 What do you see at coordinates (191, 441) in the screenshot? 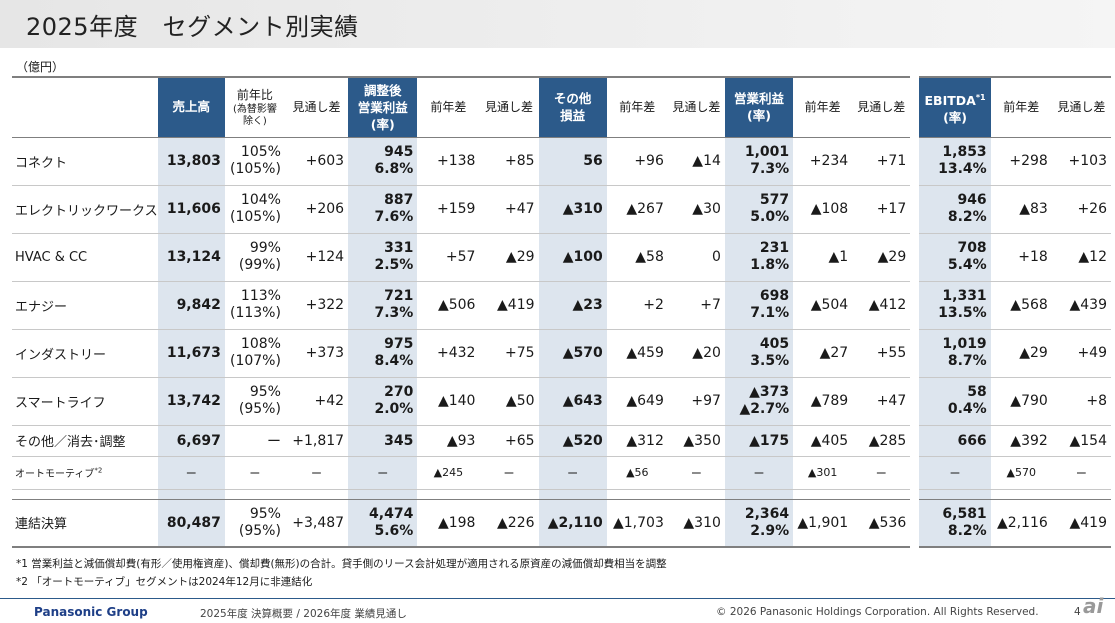
I see `sales-value: 6,697` at bounding box center [191, 441].